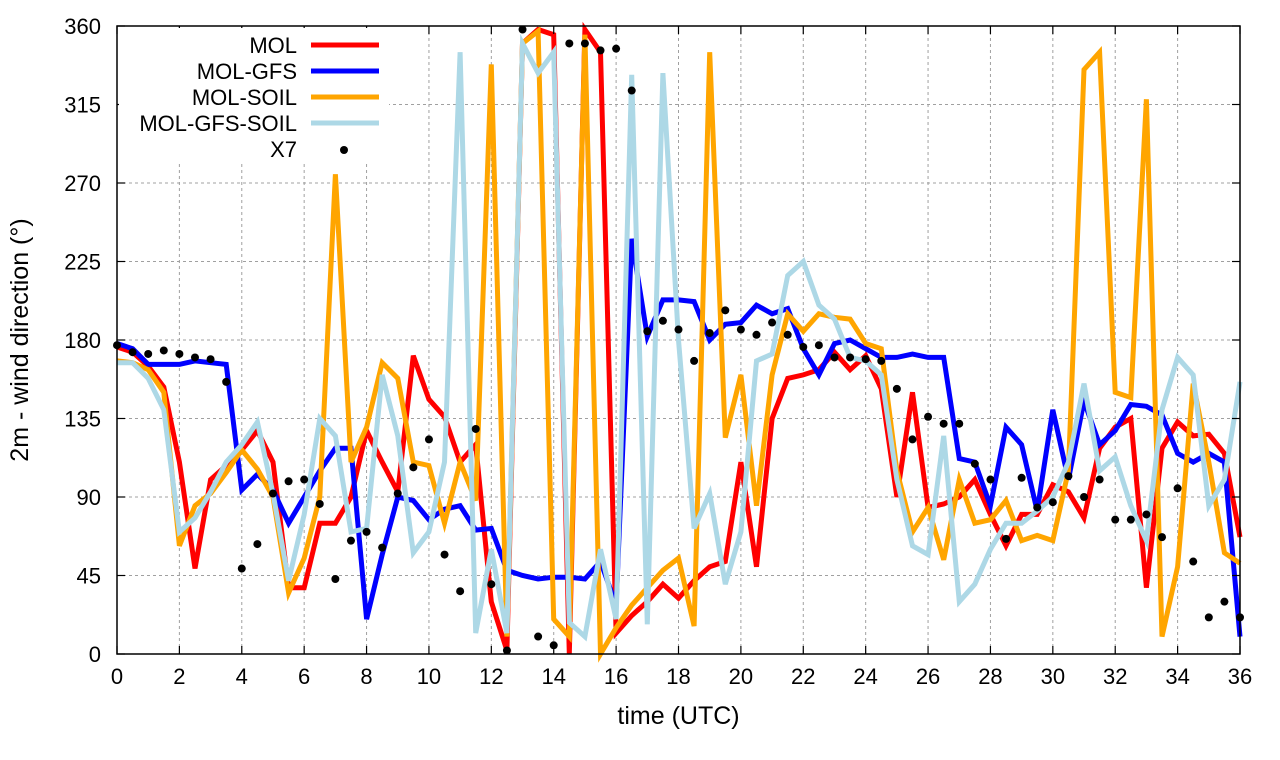 This screenshot has height=760, width=1280. Describe the element at coordinates (89, 576) in the screenshot. I see `y-tick-label: 45` at that location.